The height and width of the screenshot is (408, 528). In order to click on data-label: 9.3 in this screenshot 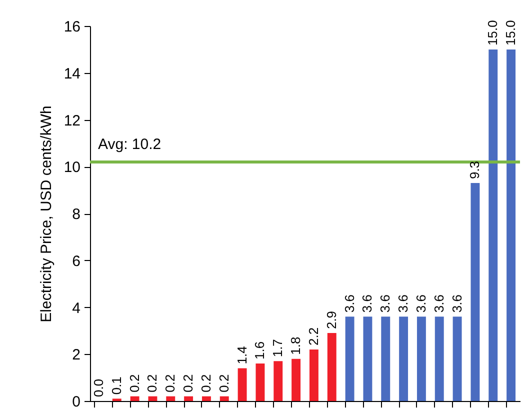, I will do `click(474, 170)`.